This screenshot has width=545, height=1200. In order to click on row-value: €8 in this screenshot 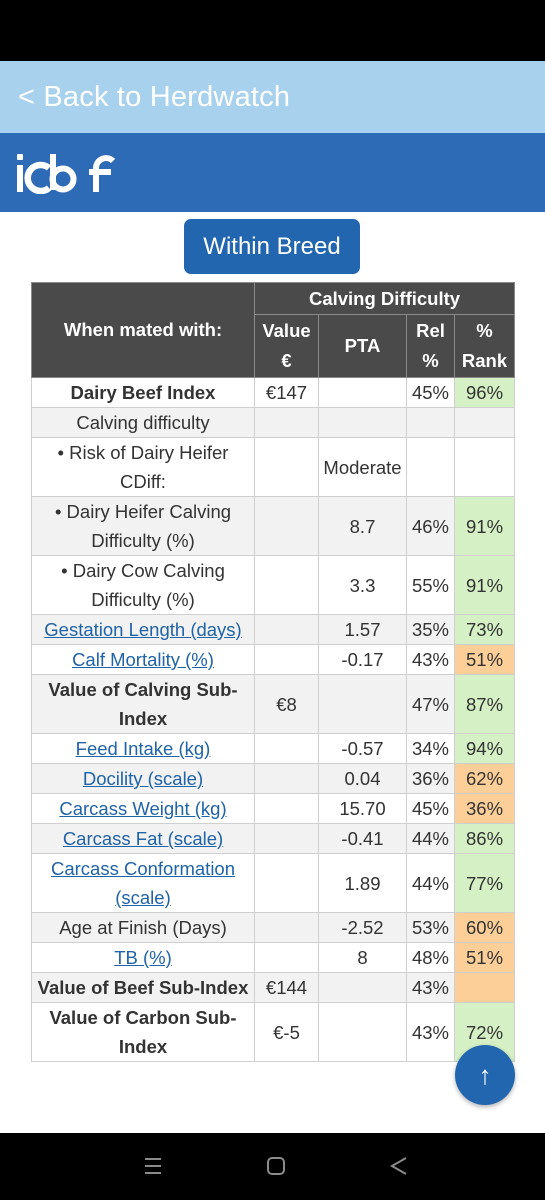, I will do `click(286, 704)`.